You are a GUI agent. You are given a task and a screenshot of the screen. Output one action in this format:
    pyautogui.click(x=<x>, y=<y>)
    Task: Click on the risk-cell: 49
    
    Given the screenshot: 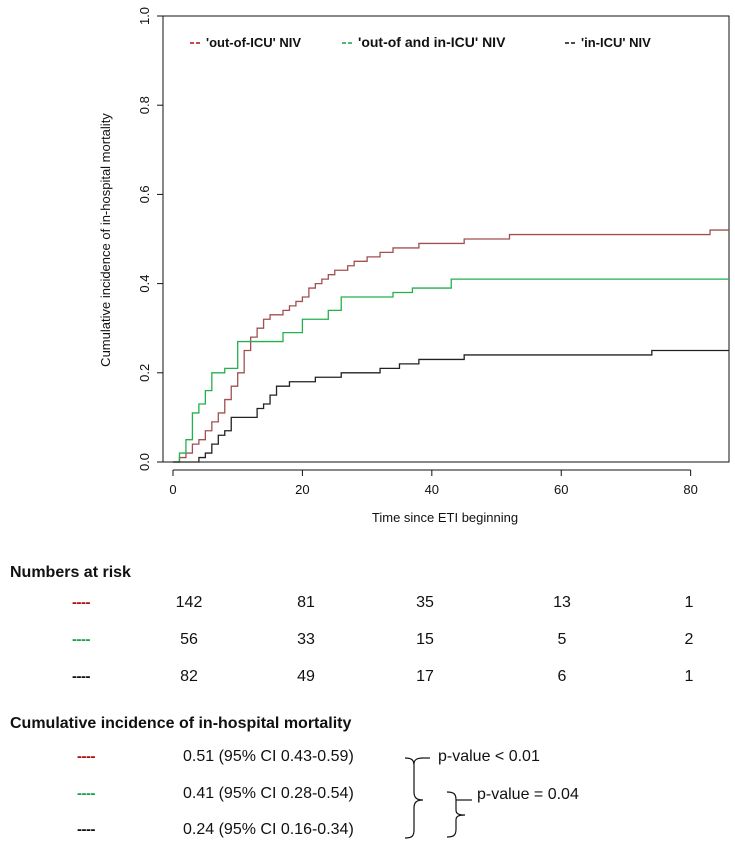 What is the action you would take?
    pyautogui.click(x=306, y=676)
    